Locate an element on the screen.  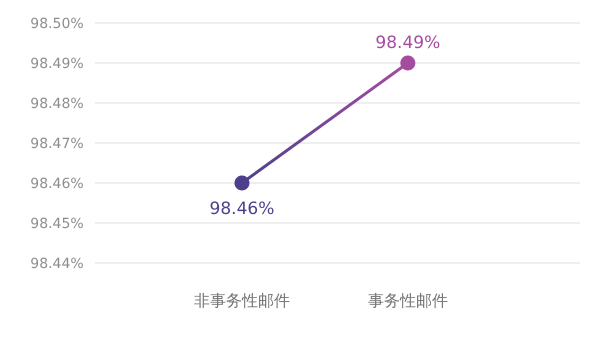
y-tick-label: 98.45% is located at coordinates (57, 224).